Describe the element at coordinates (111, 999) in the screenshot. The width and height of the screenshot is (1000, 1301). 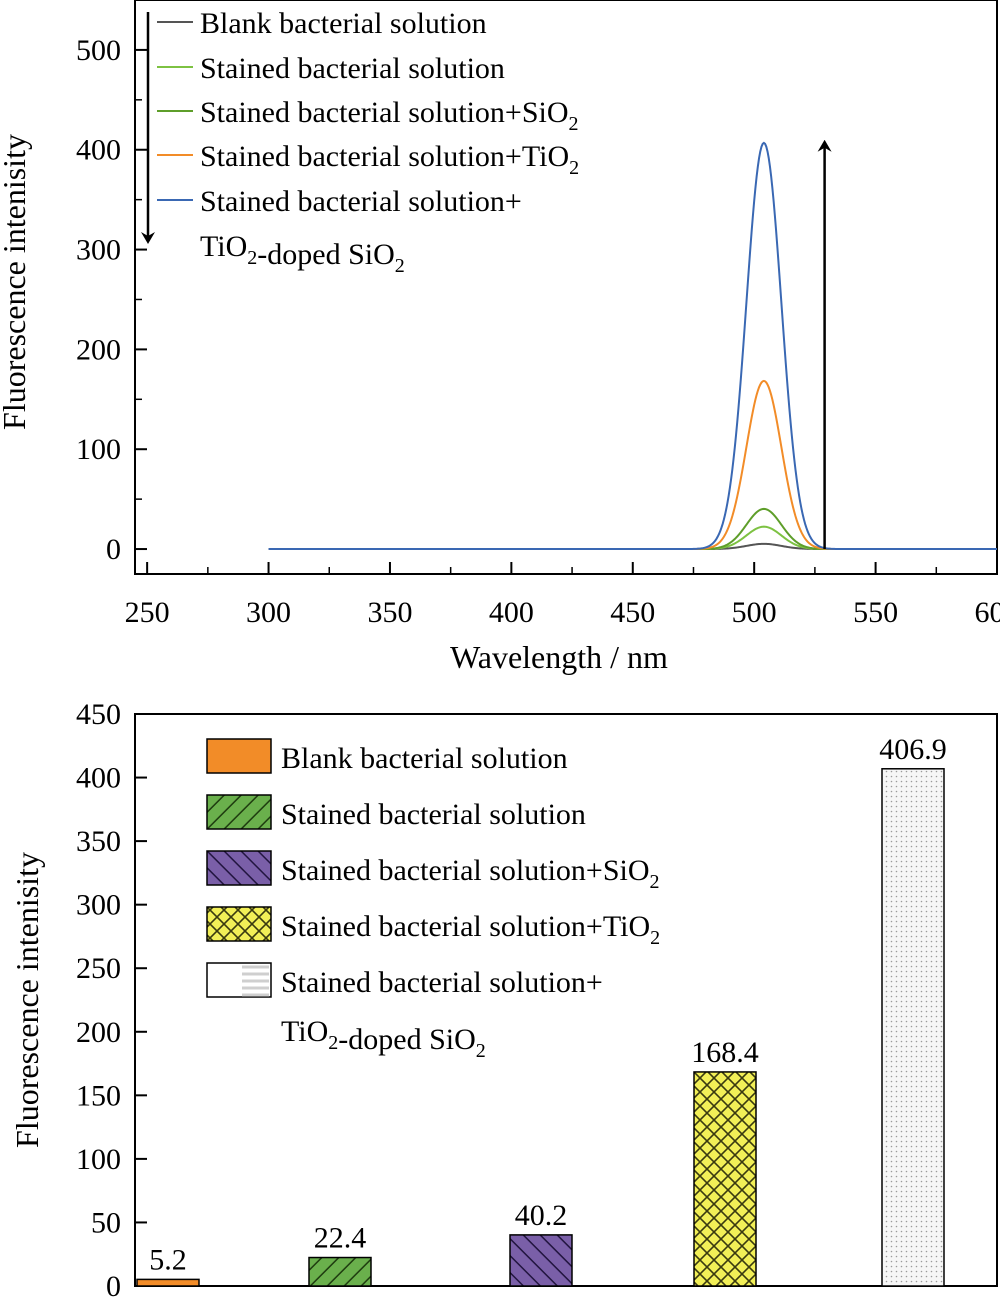
I see `bar-y-ticks: 0 50 100 150 200 250 300 350 400 450` at that location.